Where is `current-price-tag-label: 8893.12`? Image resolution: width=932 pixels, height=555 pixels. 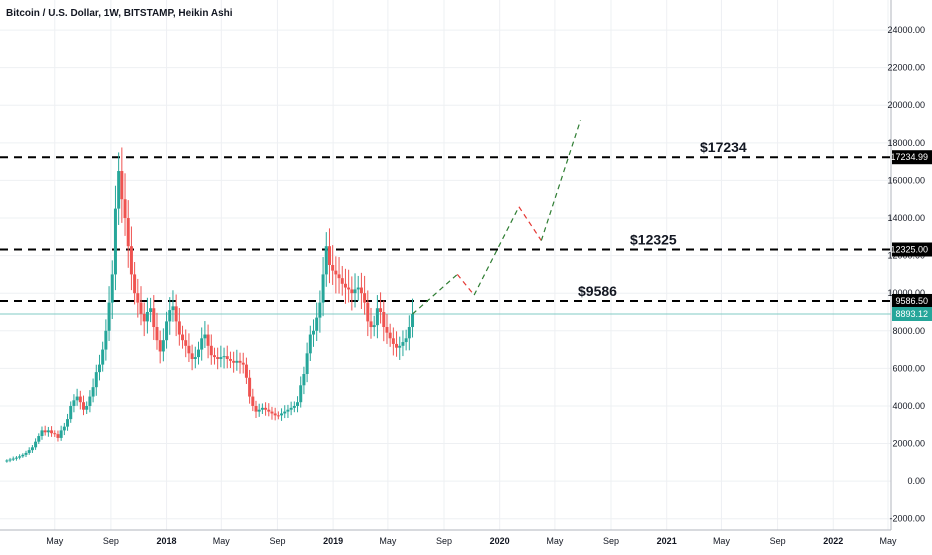 current-price-tag-label: 8893.12 is located at coordinates (911, 314).